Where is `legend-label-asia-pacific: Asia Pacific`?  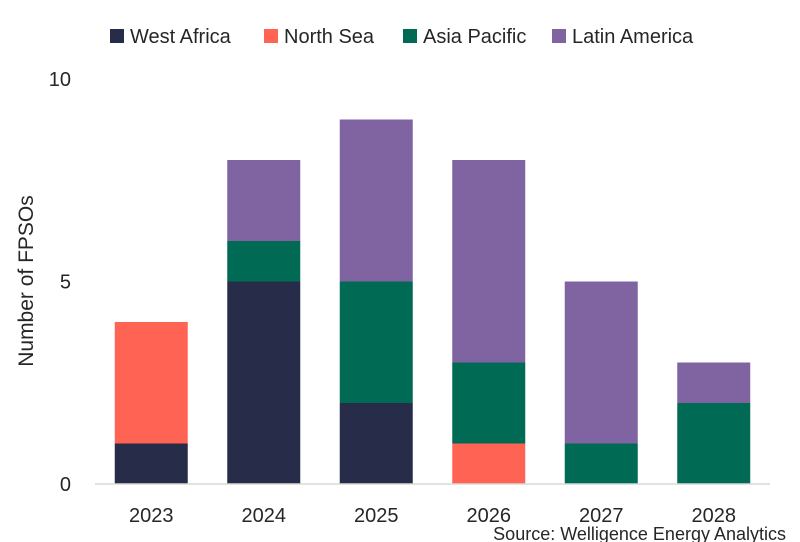 legend-label-asia-pacific: Asia Pacific is located at coordinates (474, 37).